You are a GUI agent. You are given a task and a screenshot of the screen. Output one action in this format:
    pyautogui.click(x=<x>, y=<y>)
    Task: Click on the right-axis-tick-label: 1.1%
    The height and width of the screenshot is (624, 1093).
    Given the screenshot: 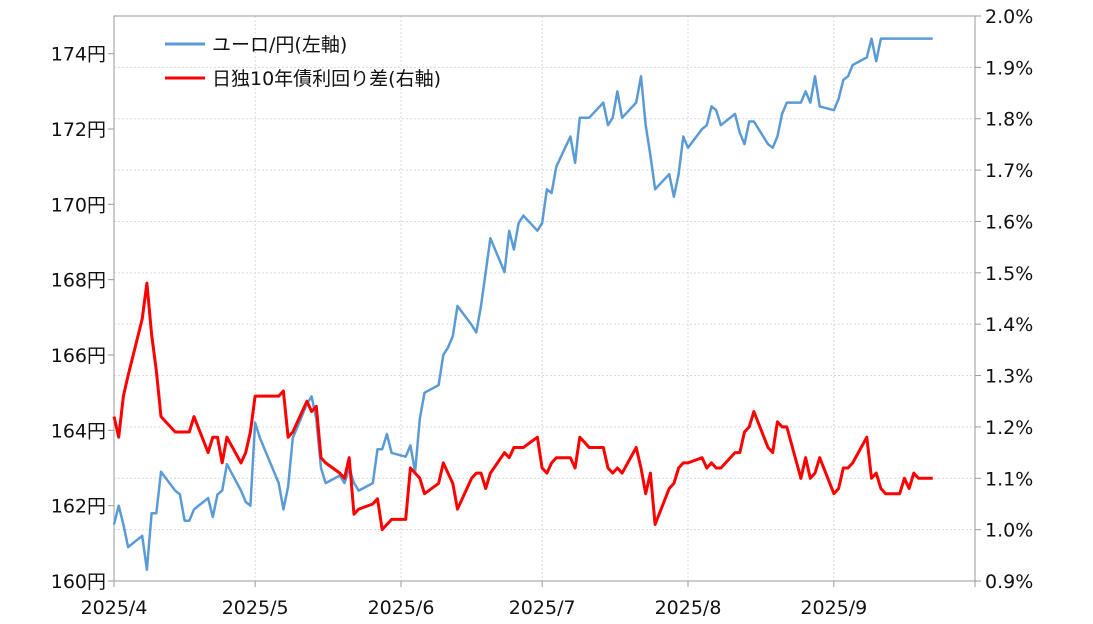 What is the action you would take?
    pyautogui.click(x=1009, y=479)
    